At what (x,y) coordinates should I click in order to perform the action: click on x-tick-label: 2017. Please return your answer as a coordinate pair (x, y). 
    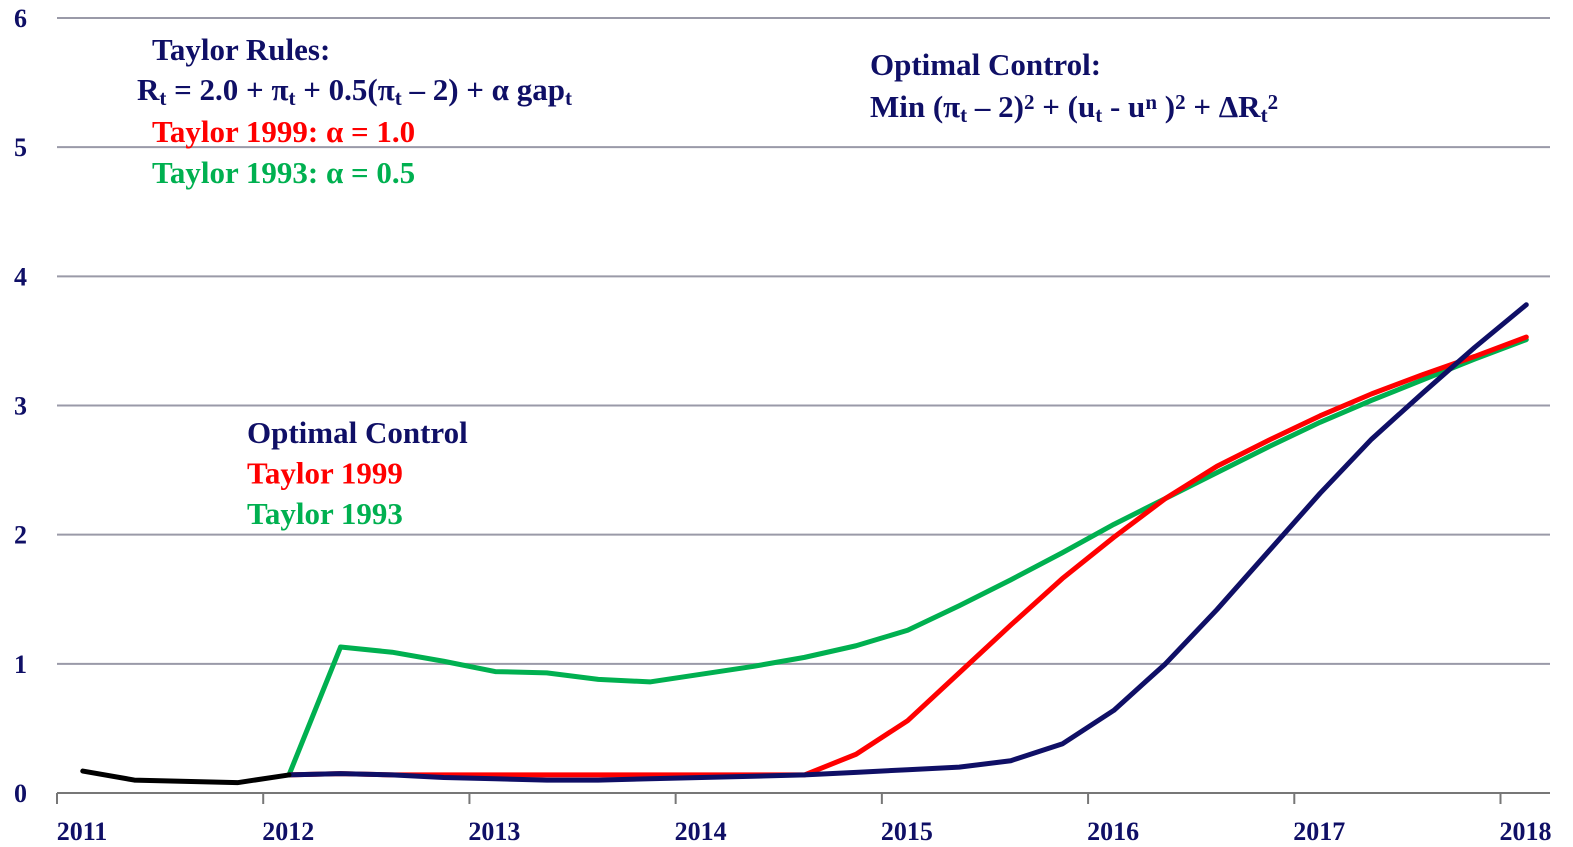
    Looking at the image, I should click on (1319, 831).